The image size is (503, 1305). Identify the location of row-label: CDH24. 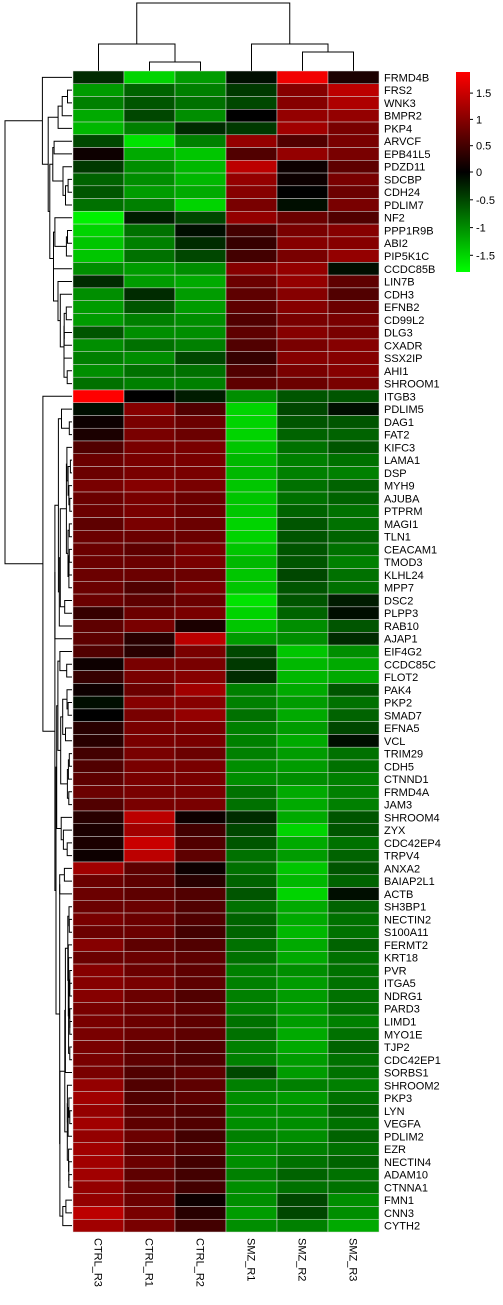
(402, 193).